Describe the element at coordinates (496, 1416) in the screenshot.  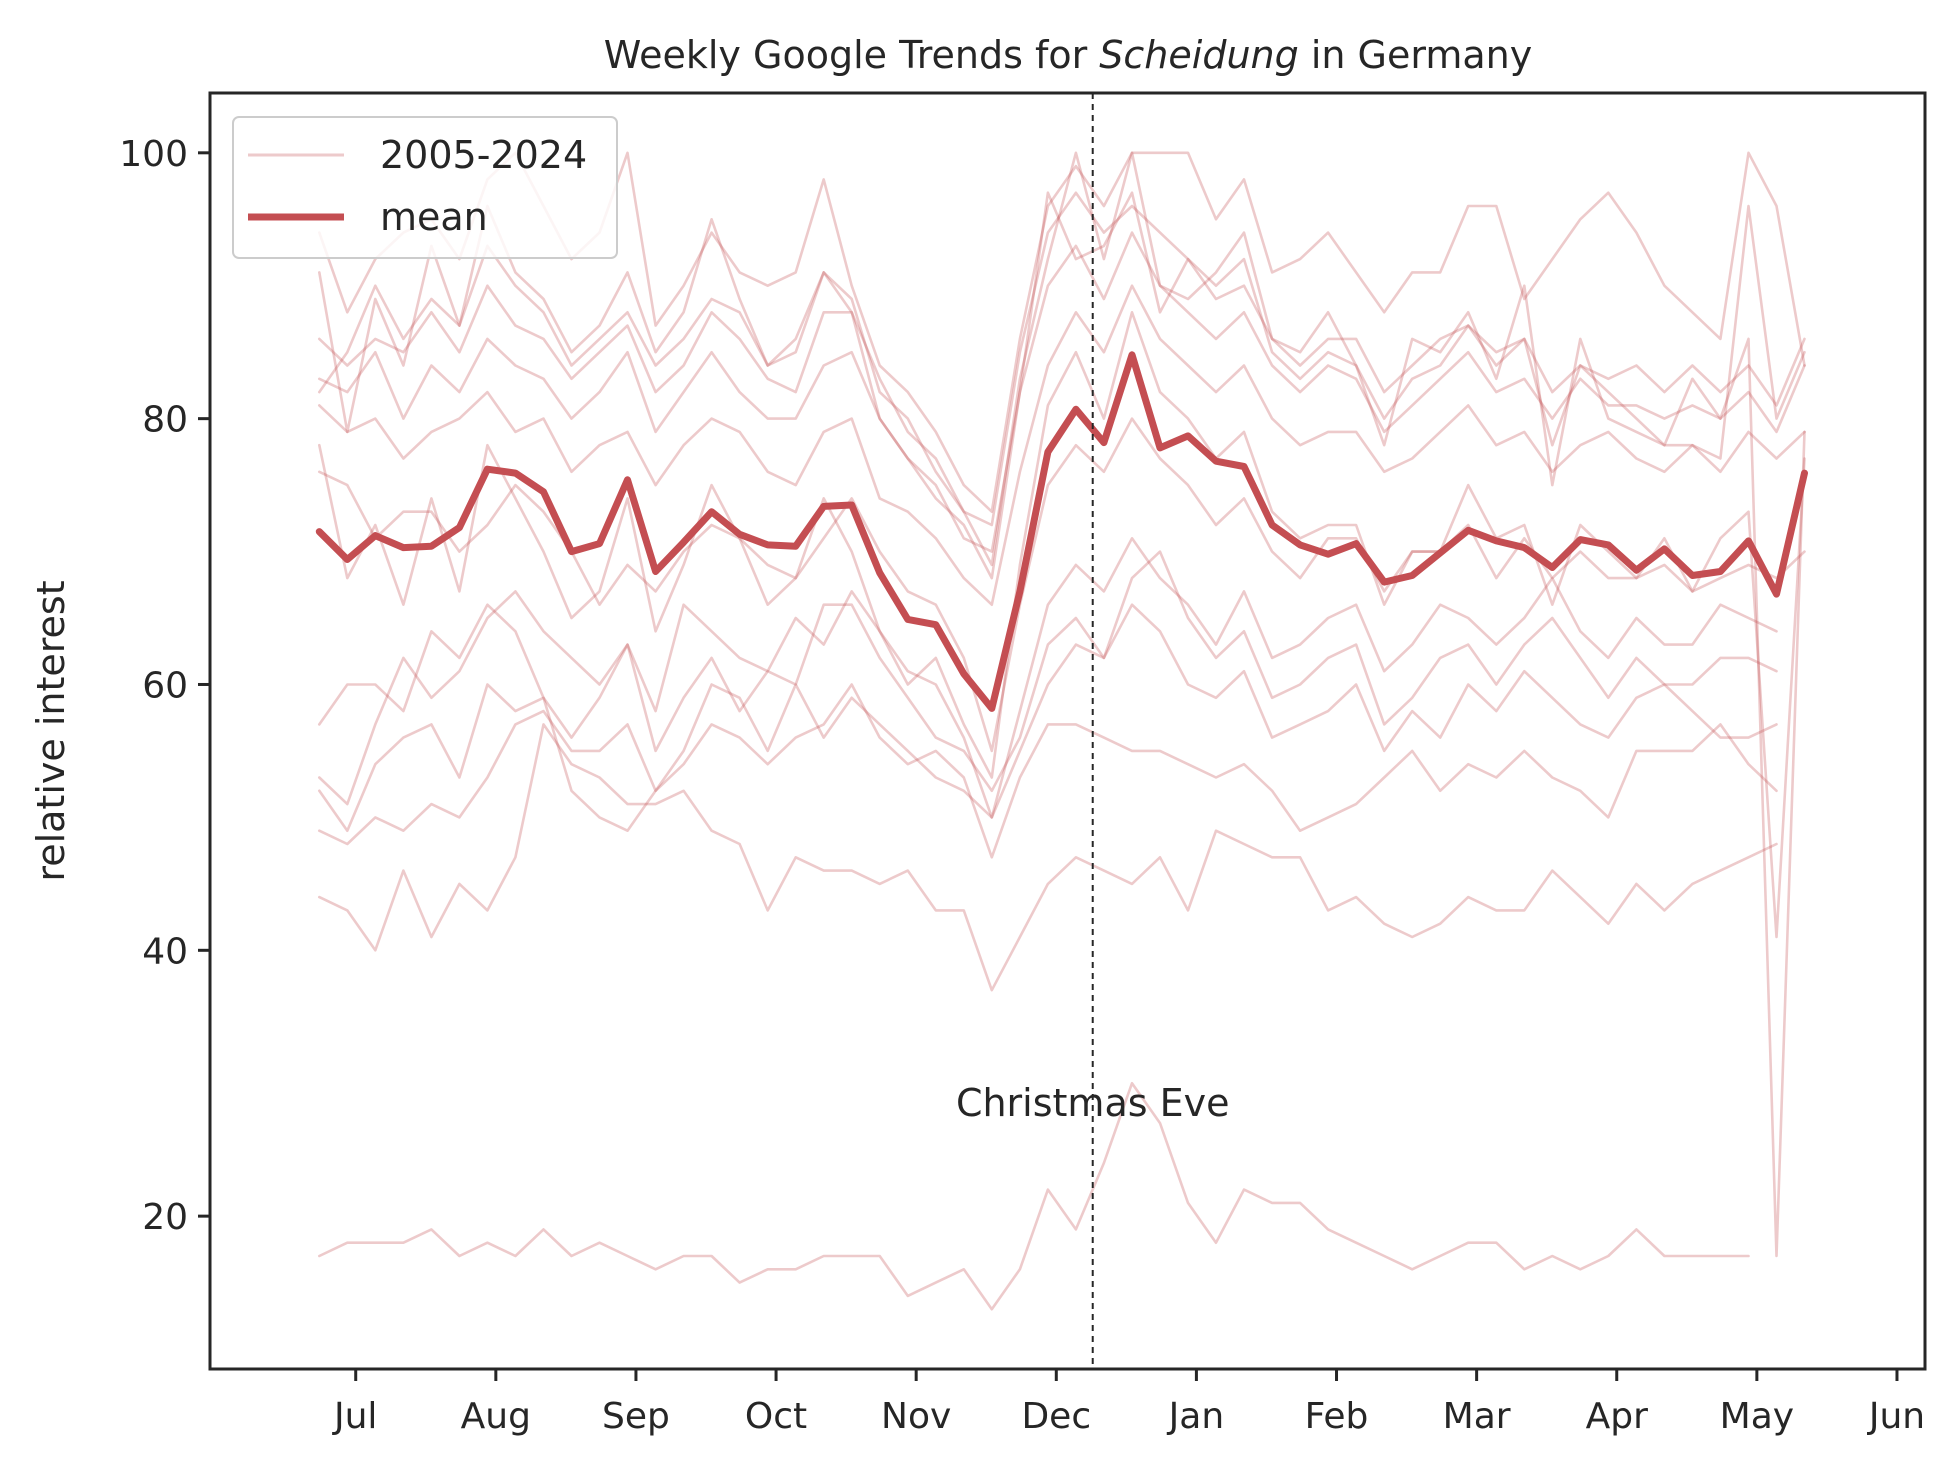
I see `x-tick-label: Aug` at that location.